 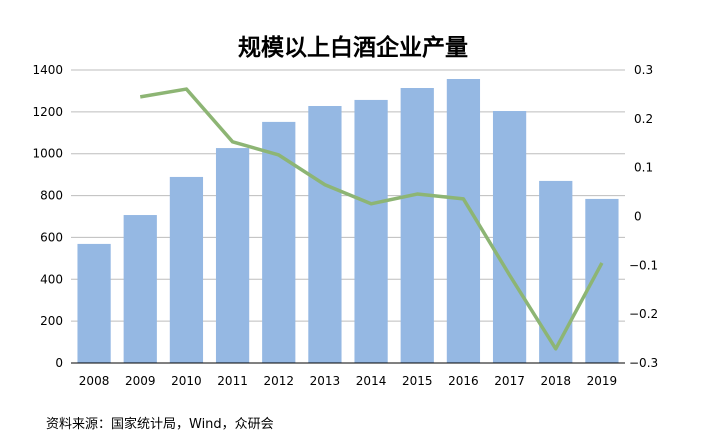 I want to click on bar-2012, so click(x=279, y=242).